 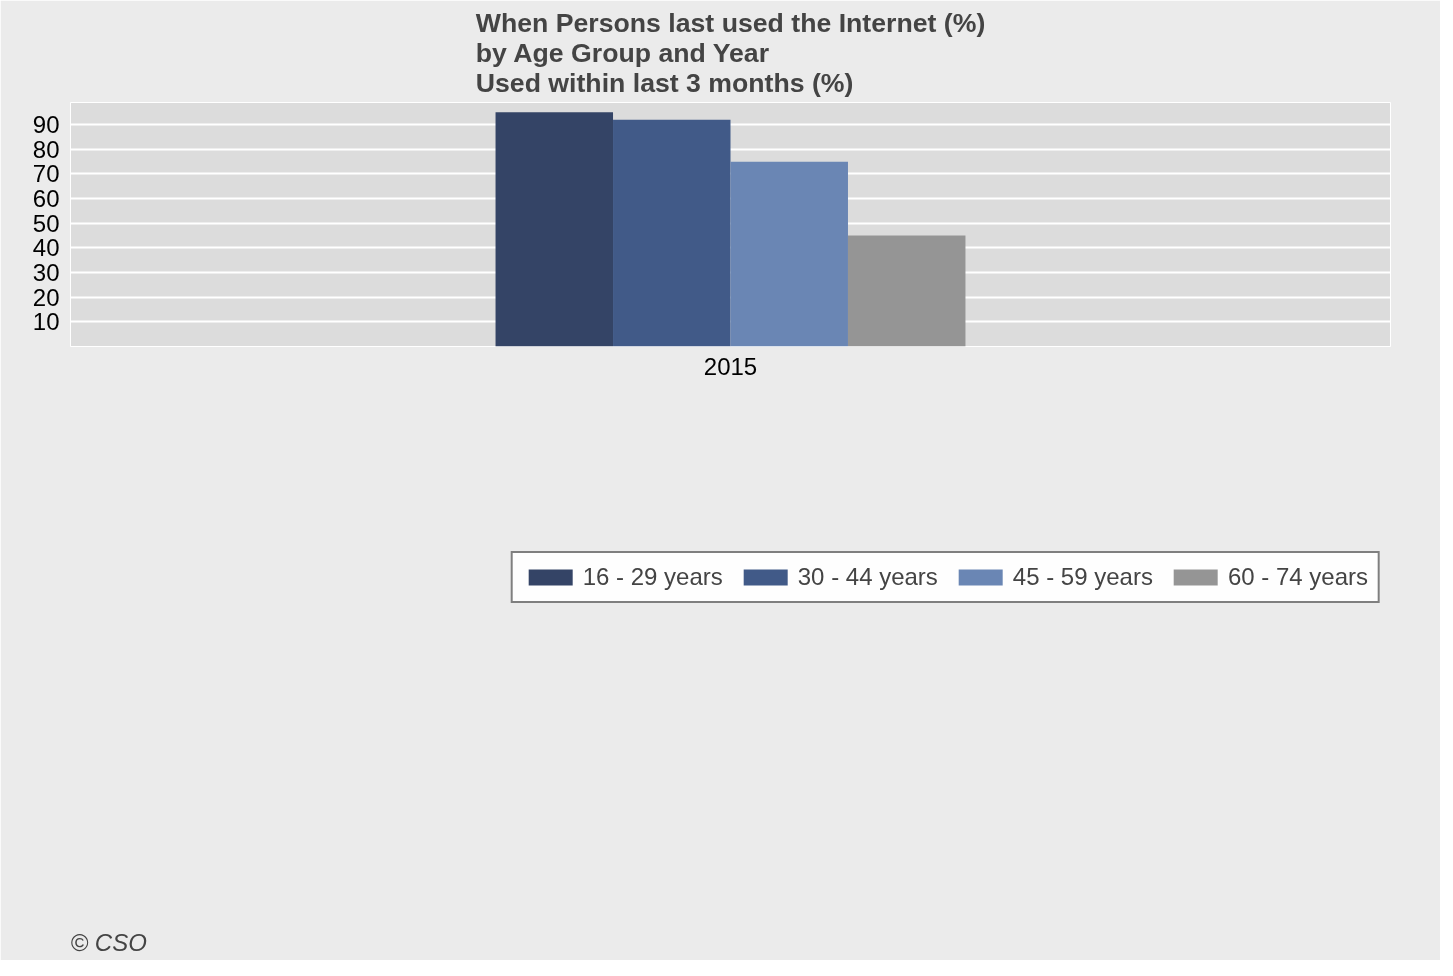 What do you see at coordinates (108, 942) in the screenshot?
I see `text: © CSO` at bounding box center [108, 942].